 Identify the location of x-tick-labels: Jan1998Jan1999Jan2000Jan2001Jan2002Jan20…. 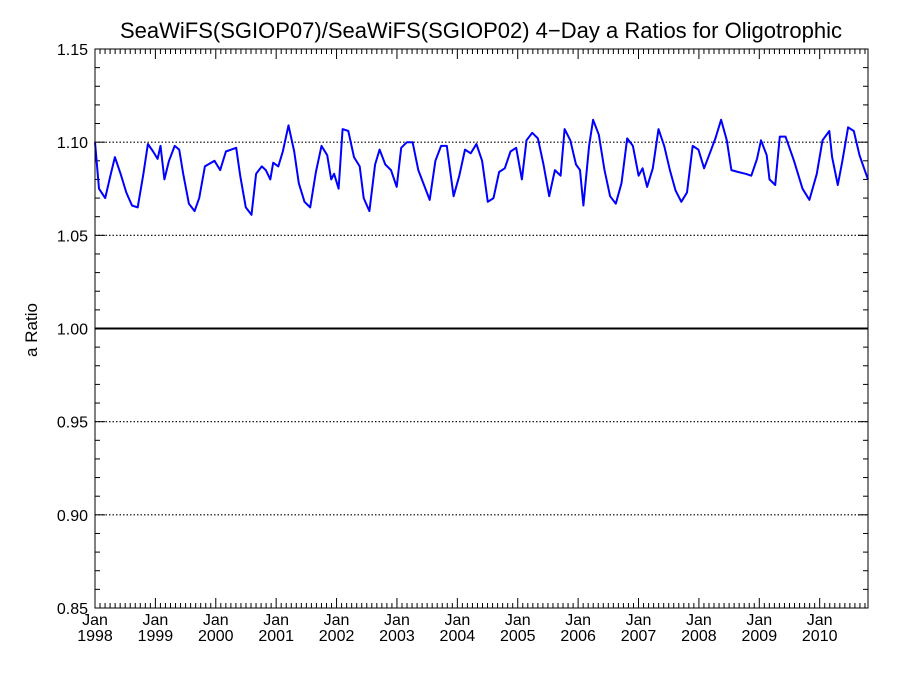
(457, 628).